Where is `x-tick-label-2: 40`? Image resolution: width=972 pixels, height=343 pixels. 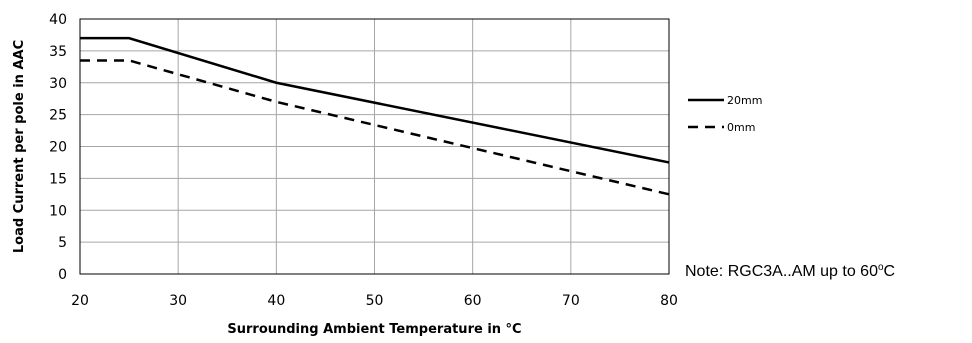
x-tick-label-2: 40 is located at coordinates (276, 301).